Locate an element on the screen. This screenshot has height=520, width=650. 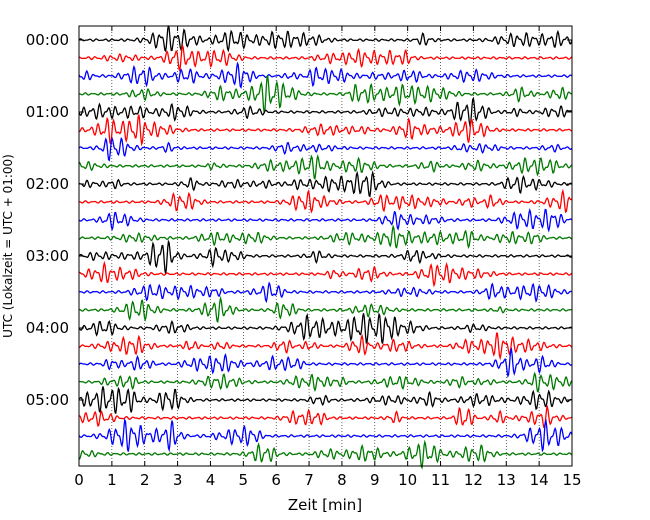
x-axis-label: Zeit [min] is located at coordinates (325, 505).